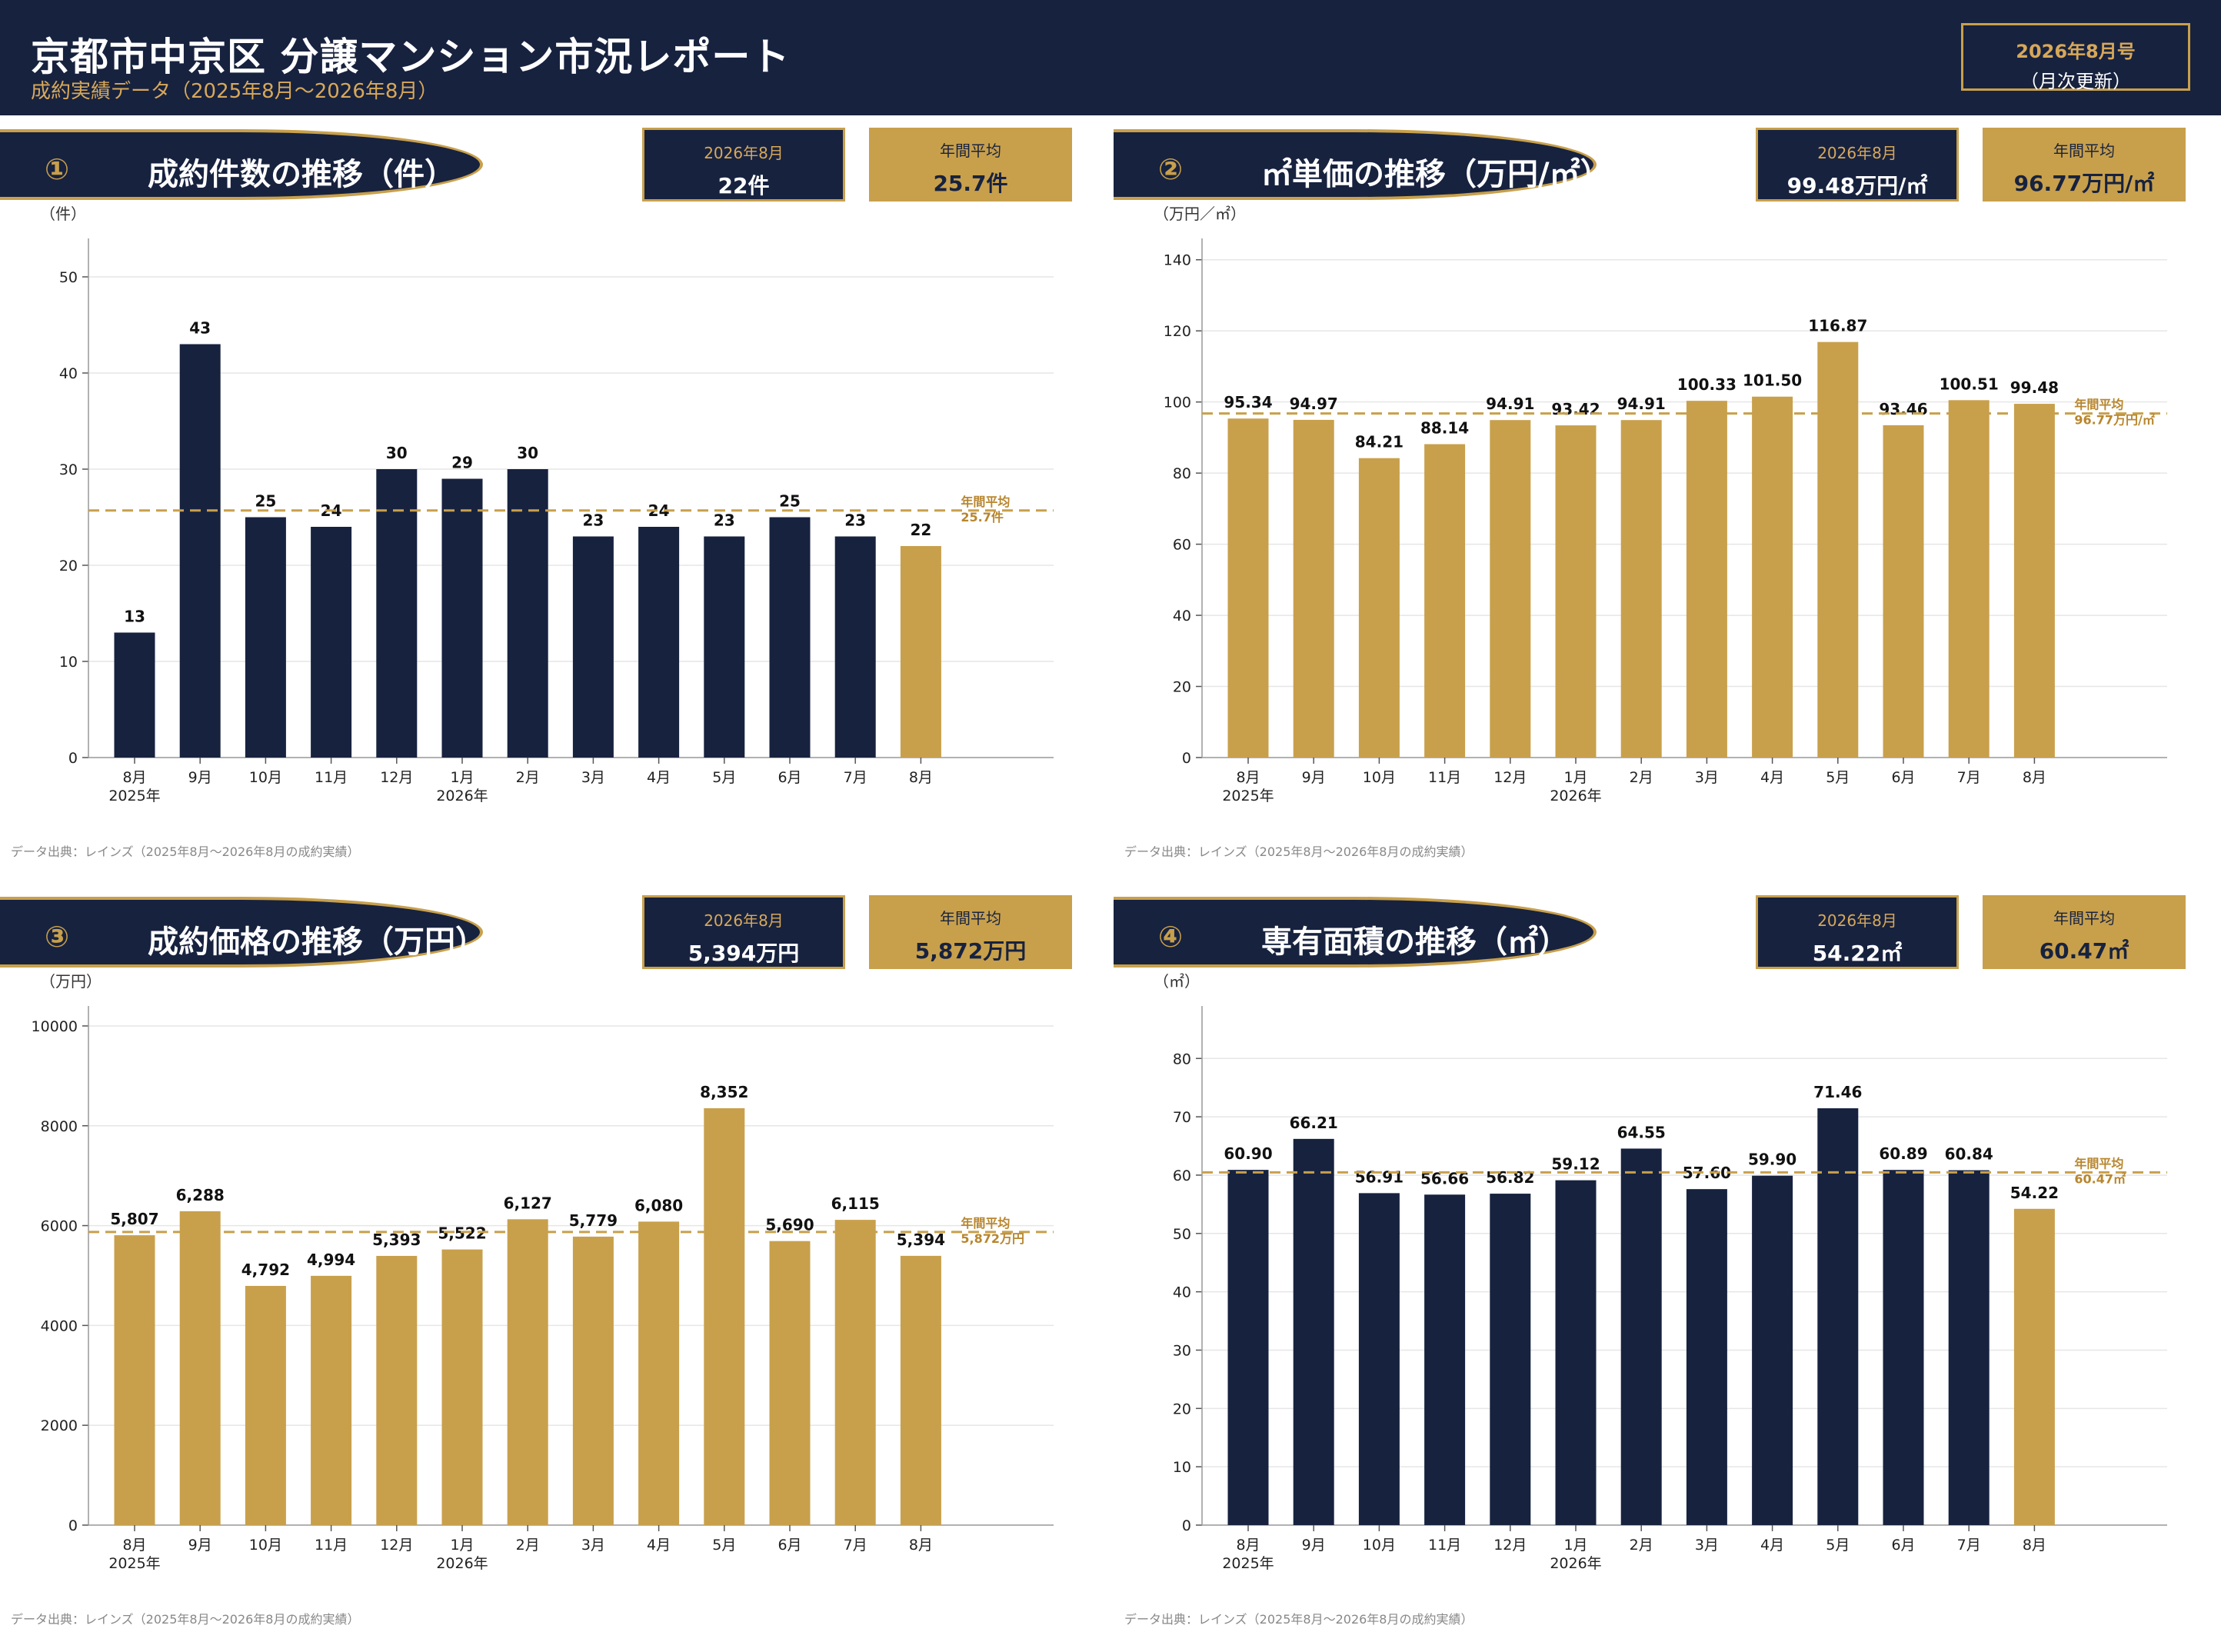  I want to click on bar-value-label: 30, so click(397, 453).